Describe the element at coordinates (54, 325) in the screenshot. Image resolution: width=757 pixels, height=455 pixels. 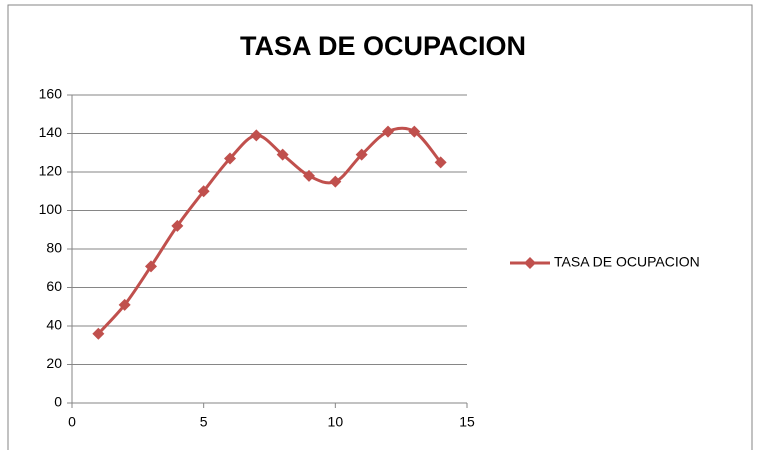
I see `y-tick-label: 40` at that location.